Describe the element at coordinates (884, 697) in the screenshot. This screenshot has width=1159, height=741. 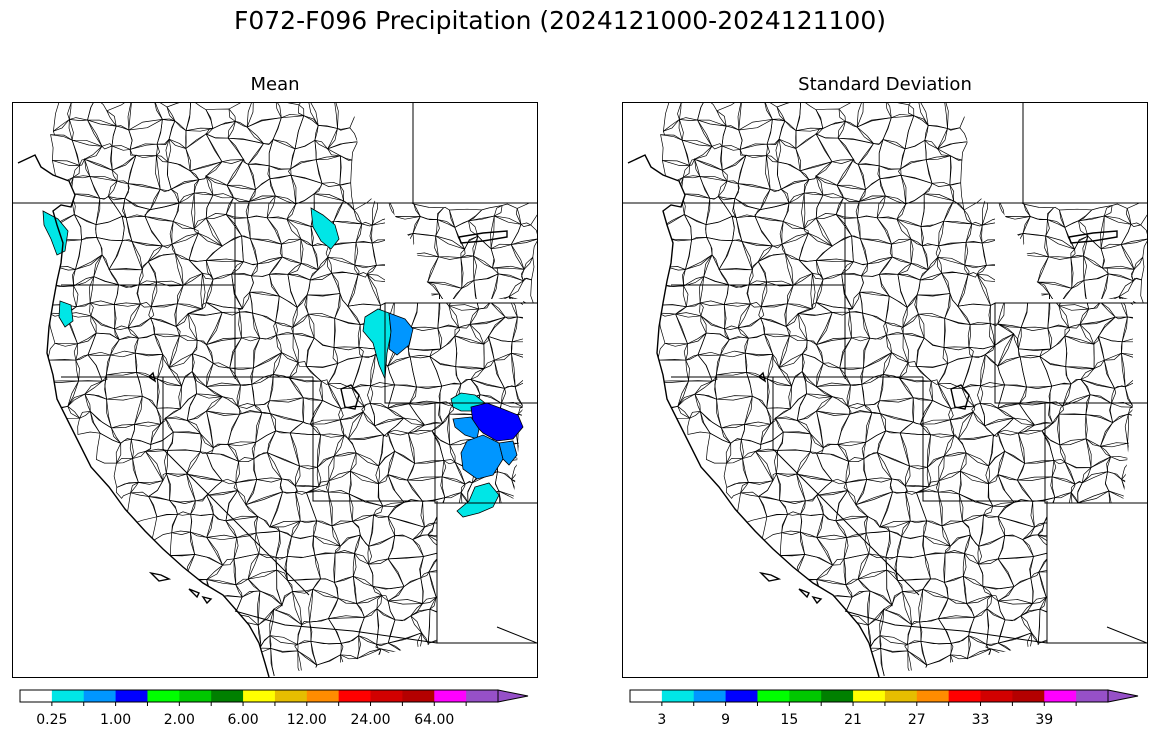
I see `std-colorbar` at that location.